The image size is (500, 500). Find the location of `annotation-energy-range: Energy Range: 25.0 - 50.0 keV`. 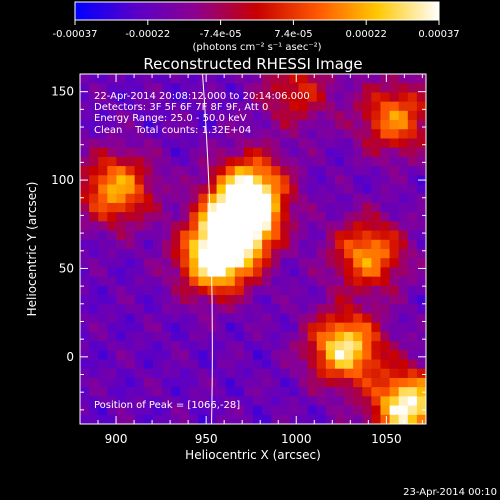

annotation-energy-range: Energy Range: 25.0 - 50.0 keV is located at coordinates (170, 118).